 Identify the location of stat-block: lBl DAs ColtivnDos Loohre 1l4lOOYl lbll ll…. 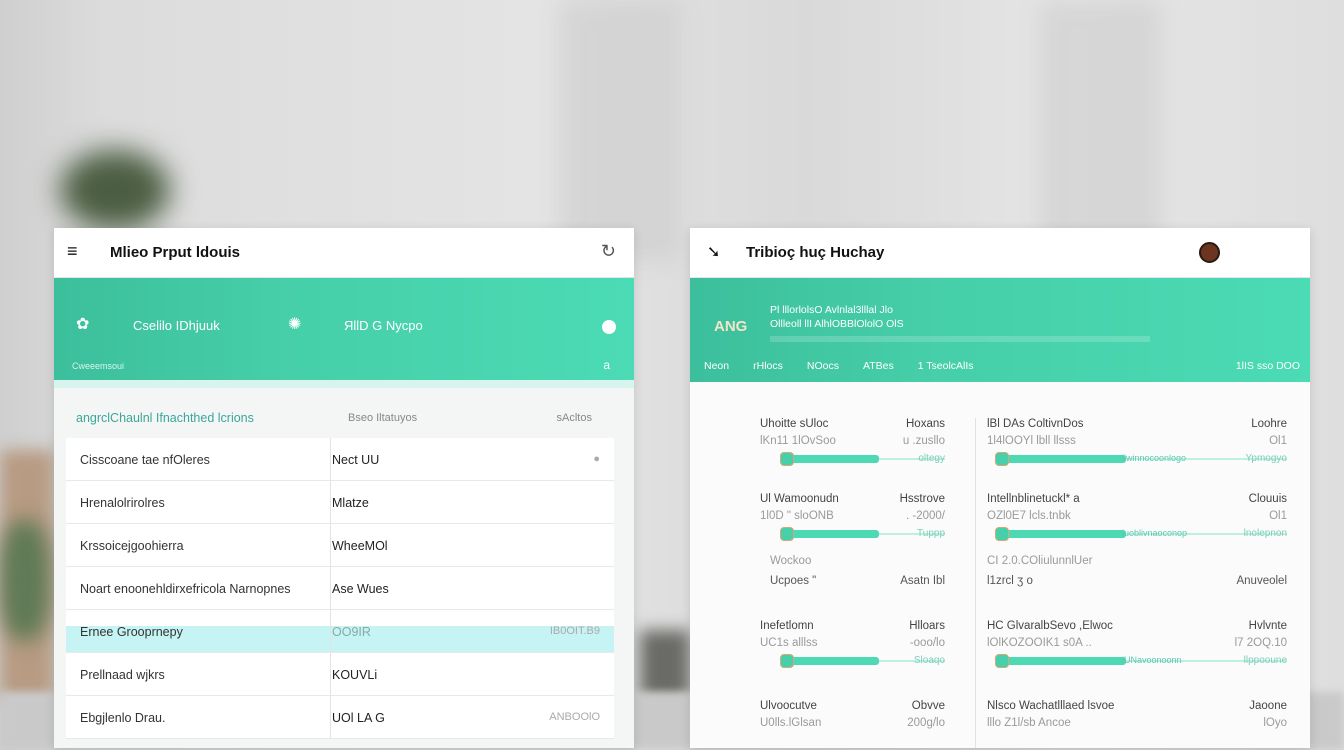
(1137, 448).